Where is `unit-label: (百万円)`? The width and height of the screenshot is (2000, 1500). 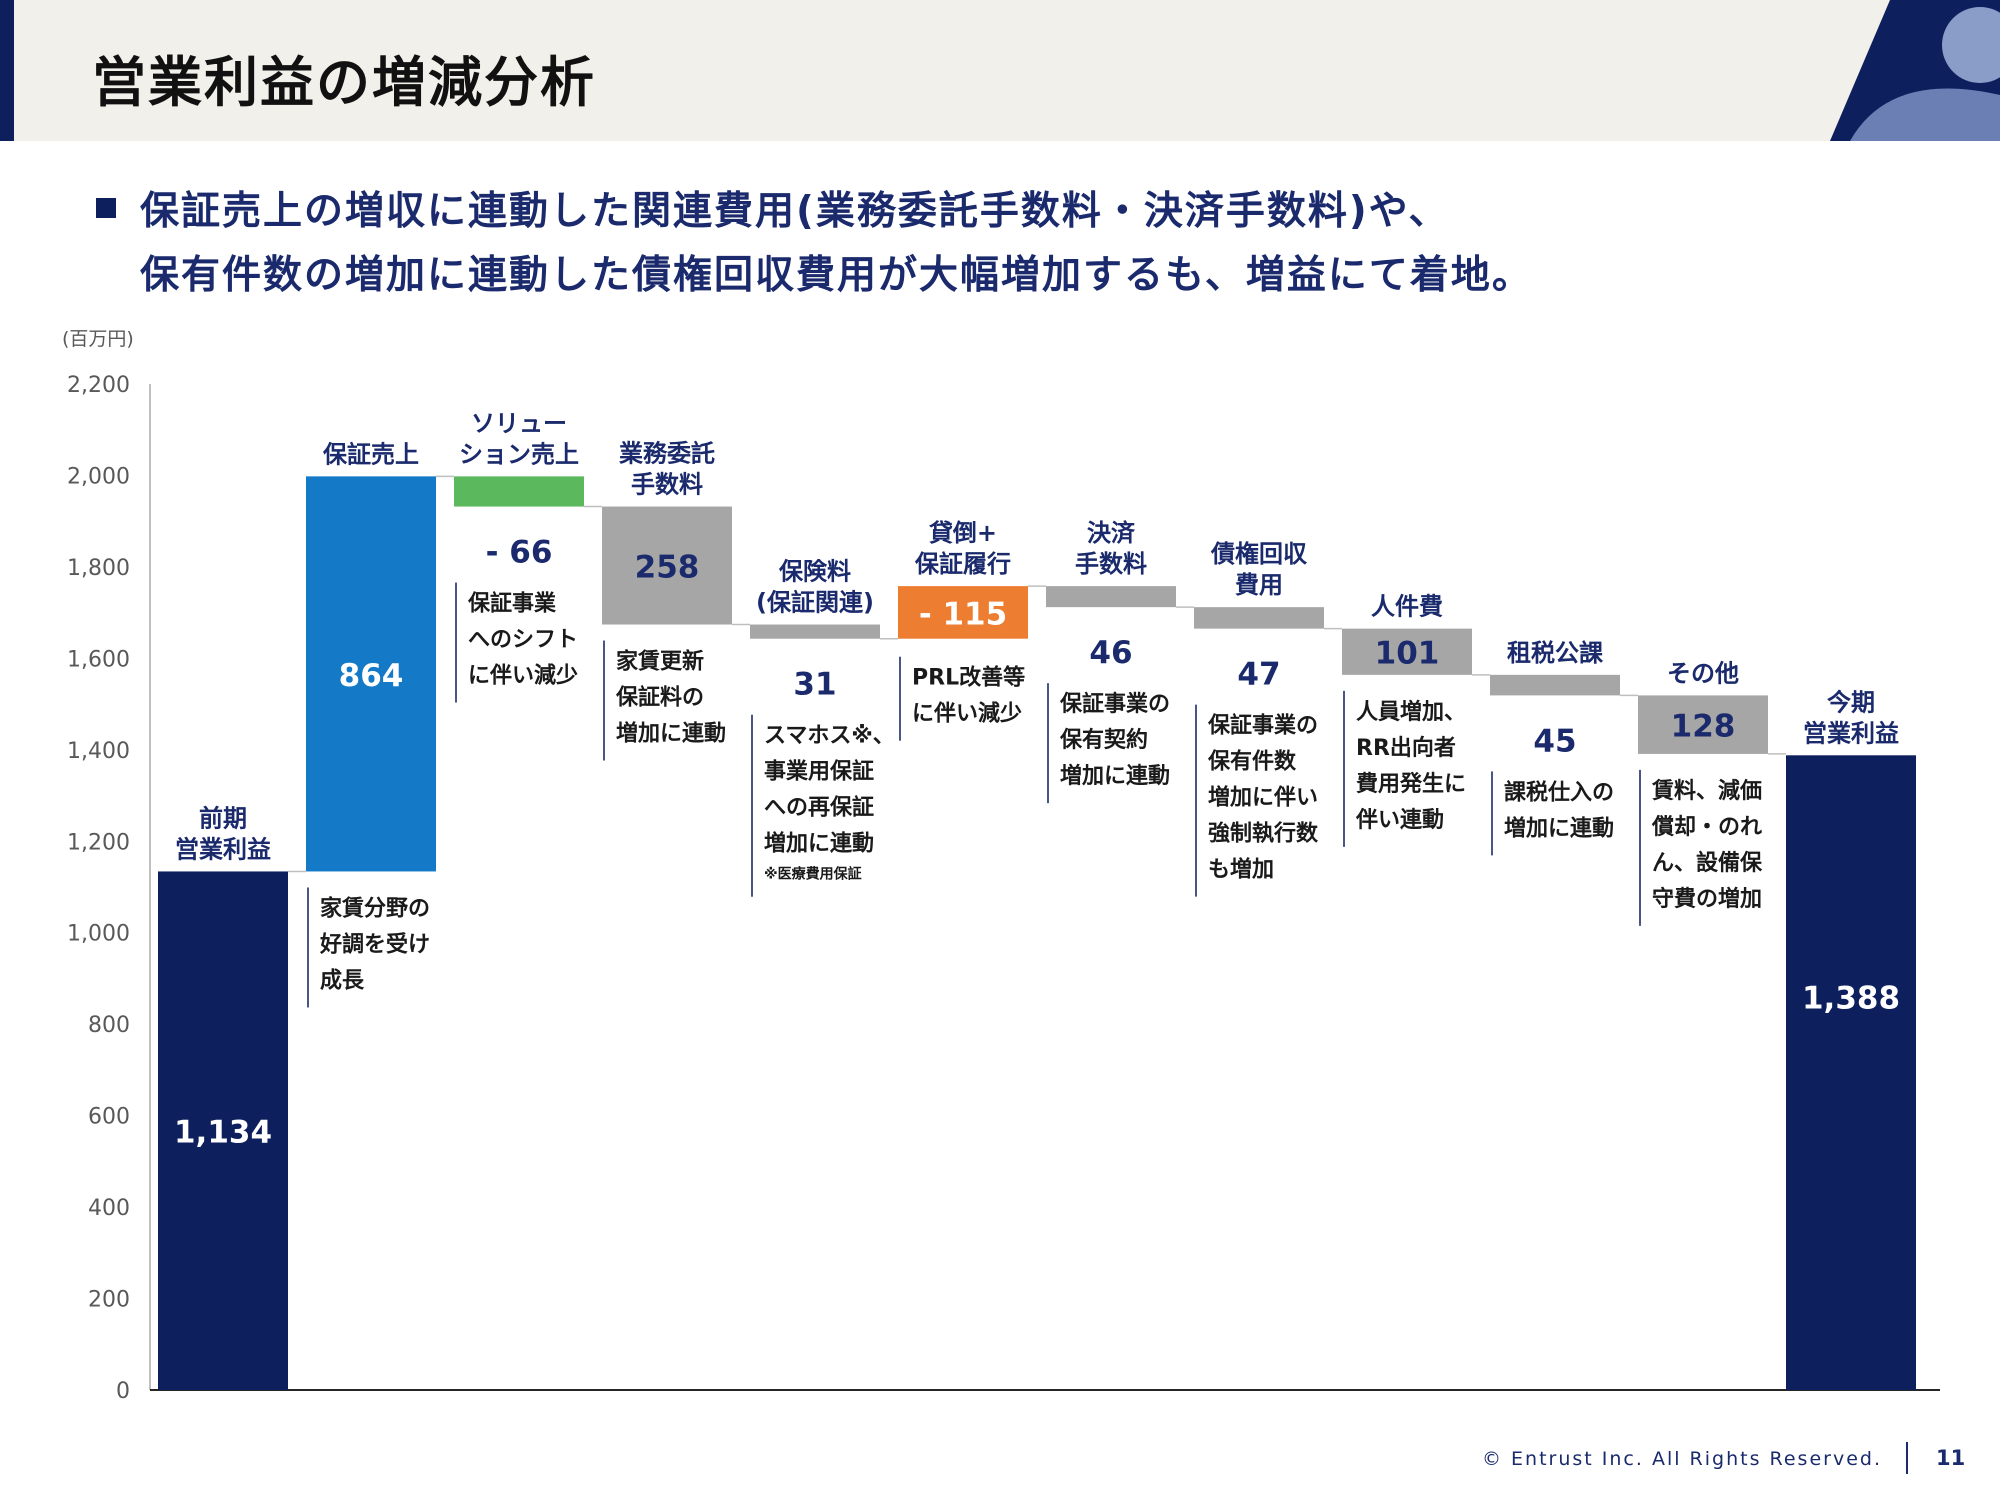
unit-label: (百万円) is located at coordinates (98, 339).